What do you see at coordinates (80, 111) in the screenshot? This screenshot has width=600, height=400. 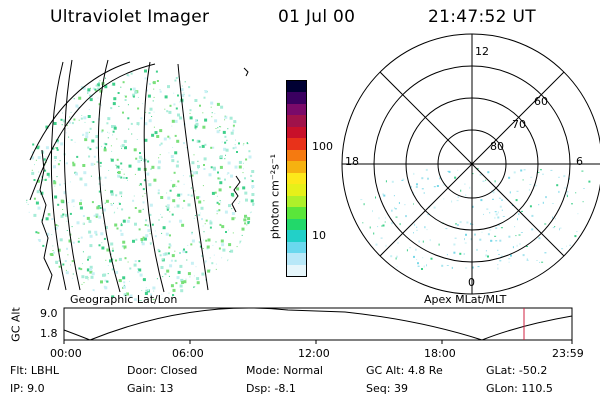 I see `geo-parallel` at bounding box center [80, 111].